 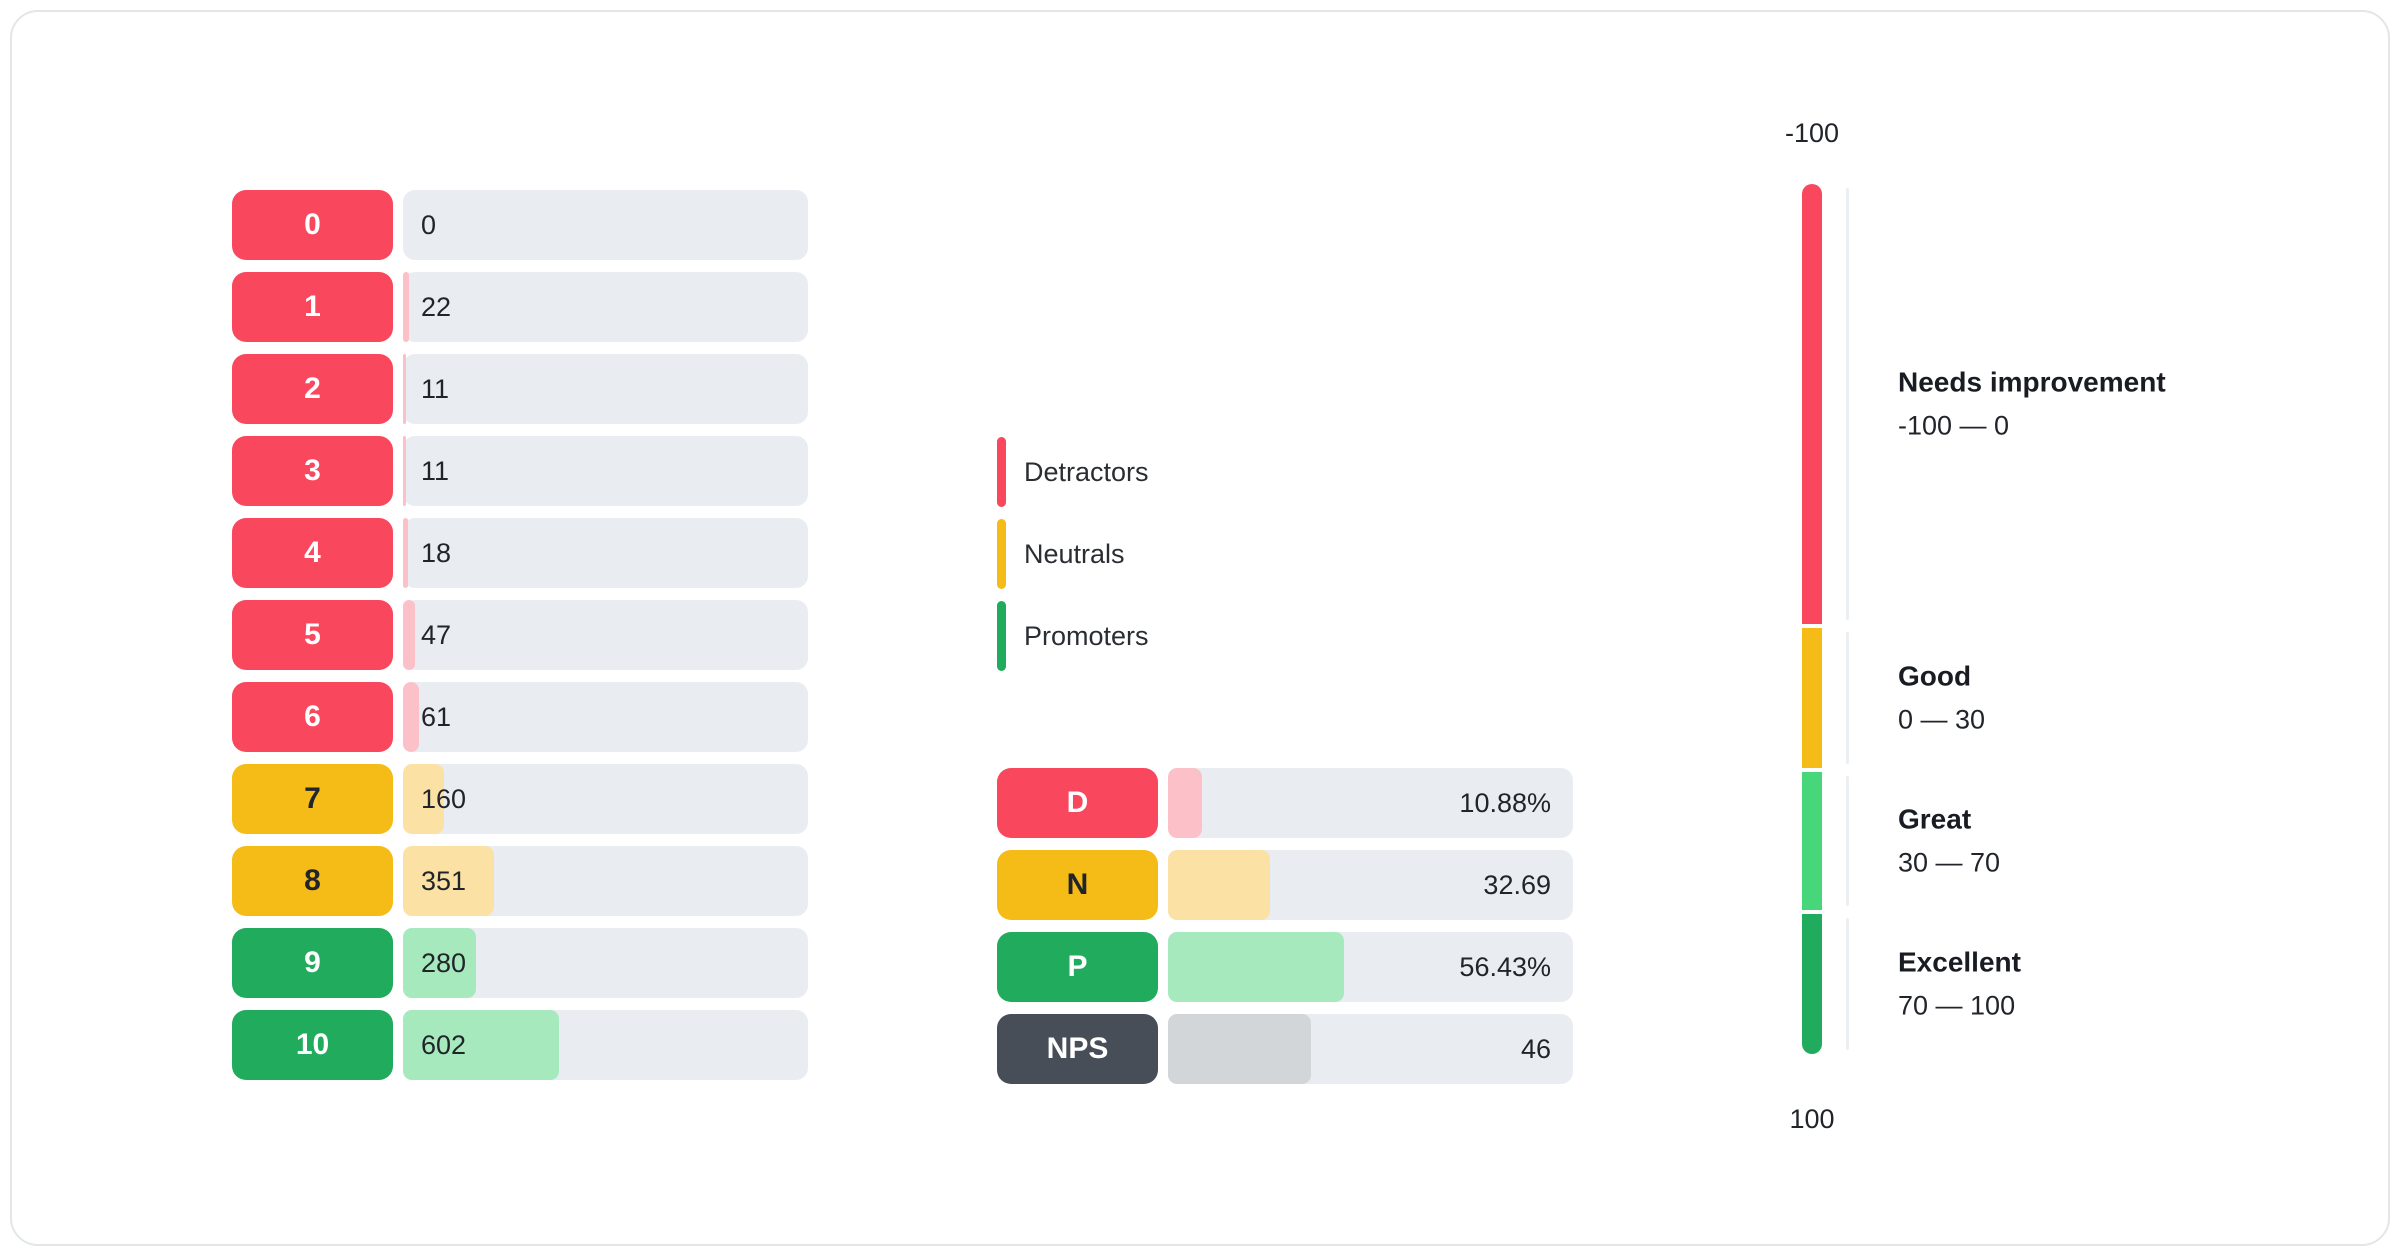 I want to click on bar-track: 280, so click(x=605, y=963).